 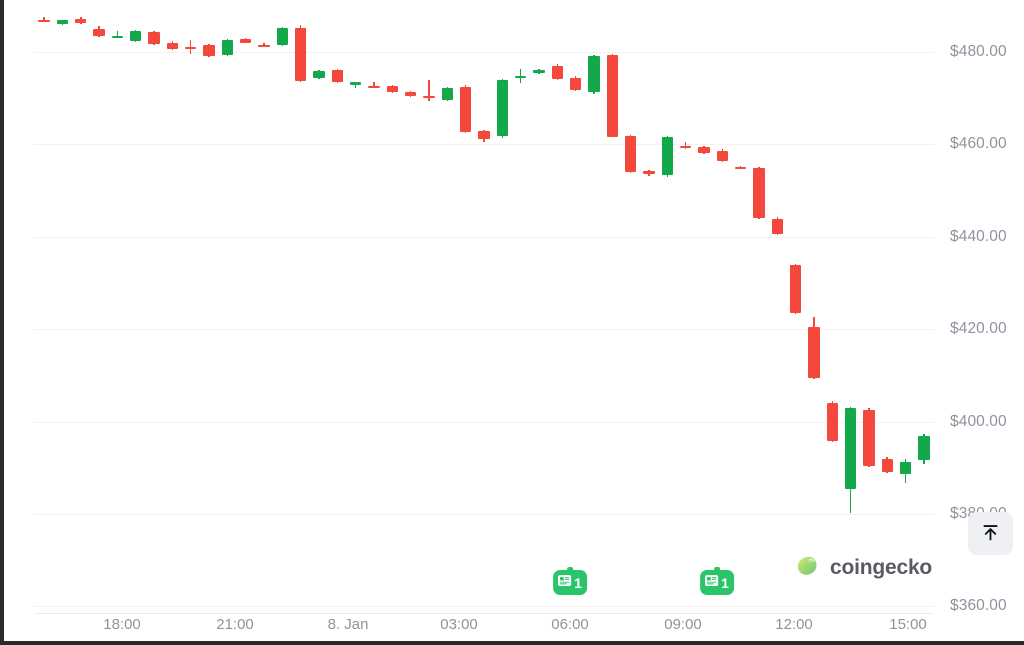 What do you see at coordinates (683, 624) in the screenshot?
I see `x-axis-tick-label: 09:00` at bounding box center [683, 624].